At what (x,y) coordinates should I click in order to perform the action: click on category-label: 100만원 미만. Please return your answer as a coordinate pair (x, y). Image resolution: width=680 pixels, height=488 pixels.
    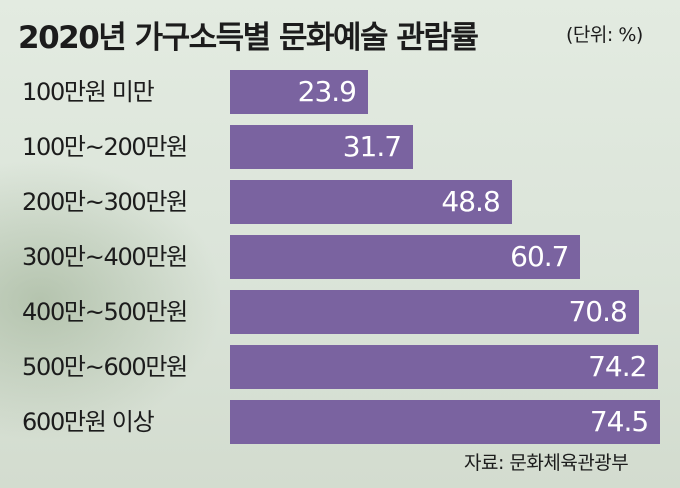
    Looking at the image, I should click on (88, 92).